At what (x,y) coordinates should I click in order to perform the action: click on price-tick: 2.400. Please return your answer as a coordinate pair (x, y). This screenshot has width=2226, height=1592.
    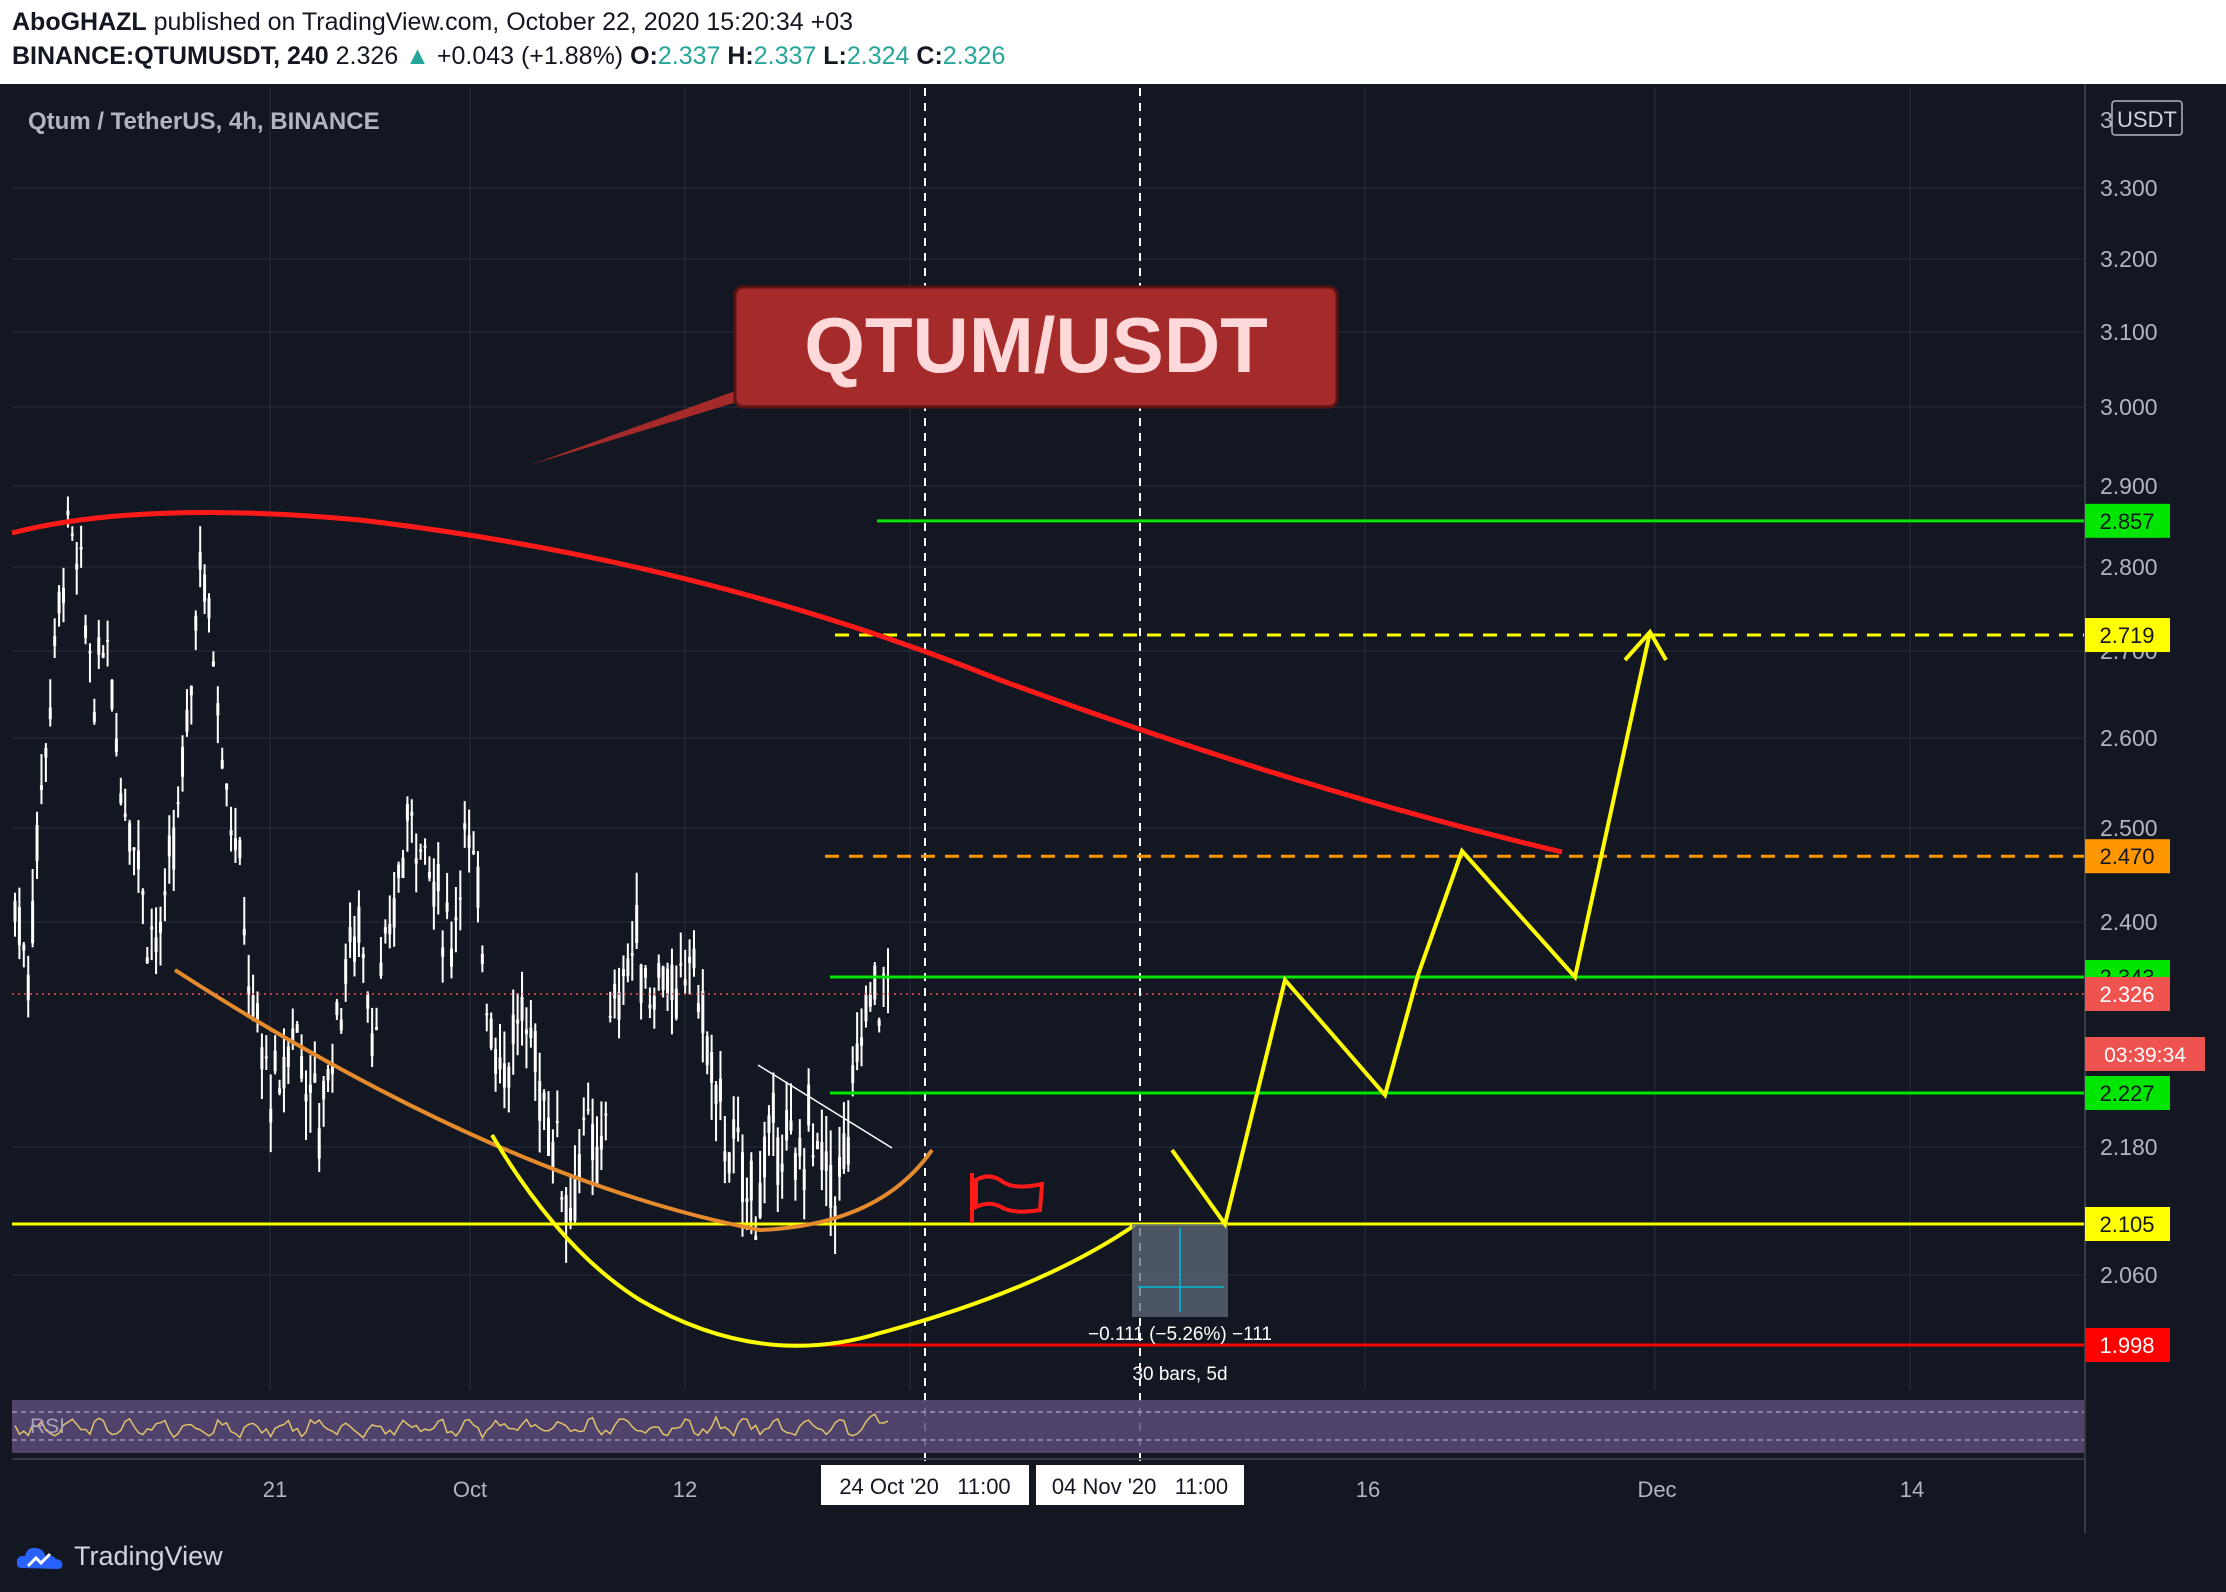
    Looking at the image, I should click on (2129, 922).